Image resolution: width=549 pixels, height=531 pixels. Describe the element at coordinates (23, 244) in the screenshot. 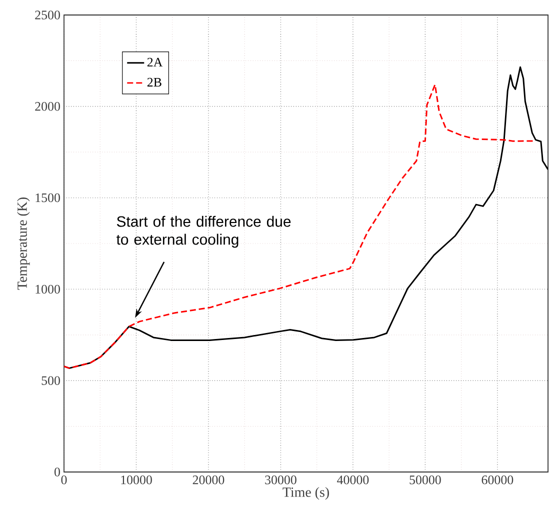

I see `y-axis-title: Temperature (K)` at that location.